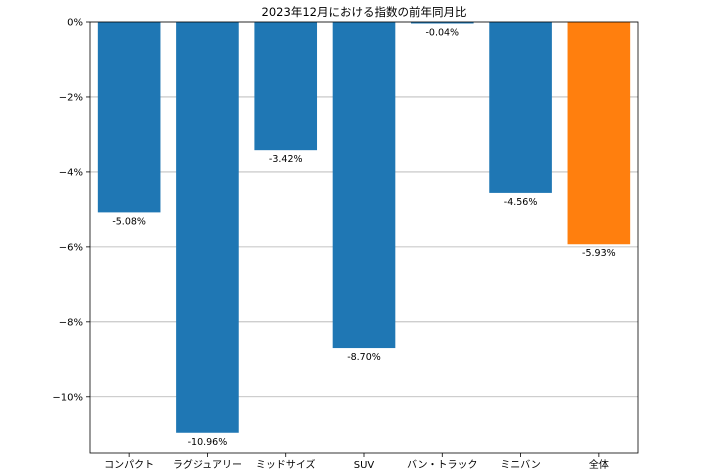 The image size is (710, 474). I want to click on chart-title: 2023年12月における指数の前年同月比, so click(364, 12).